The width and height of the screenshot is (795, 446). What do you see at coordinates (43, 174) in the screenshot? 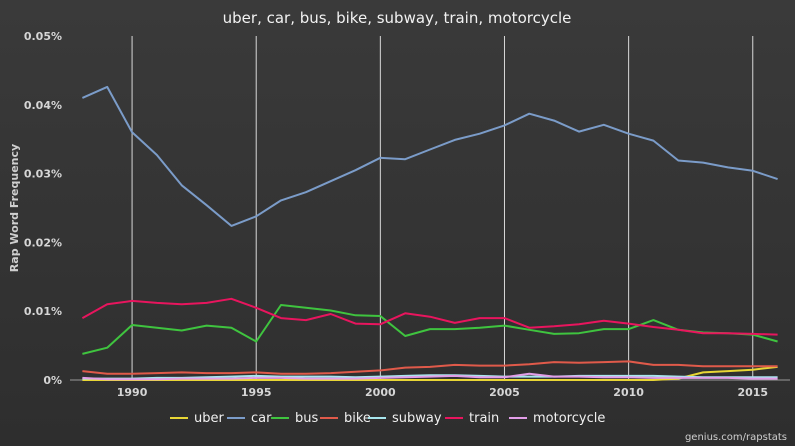
I see `y-tick-label: 0.03%` at bounding box center [43, 174].